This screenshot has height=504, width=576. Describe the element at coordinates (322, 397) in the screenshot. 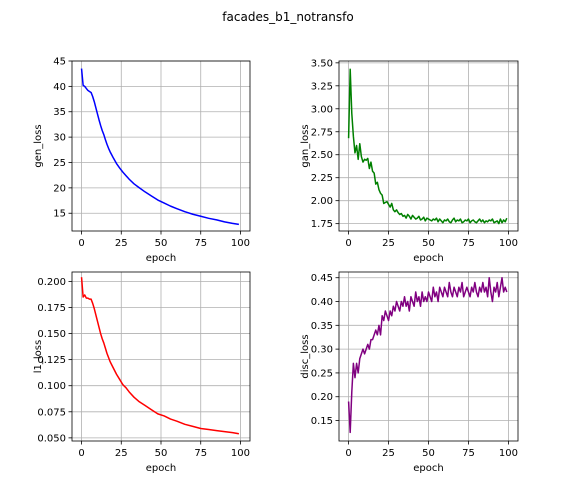

I see `chart3-ytick-label: 0.20` at that location.